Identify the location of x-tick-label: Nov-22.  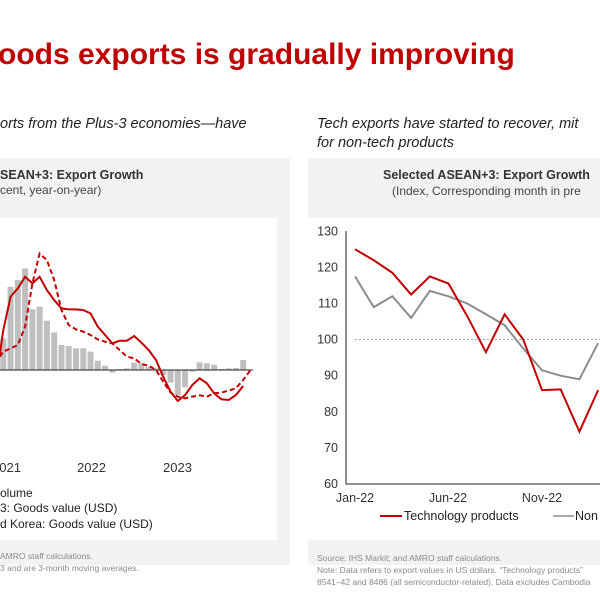
(542, 498).